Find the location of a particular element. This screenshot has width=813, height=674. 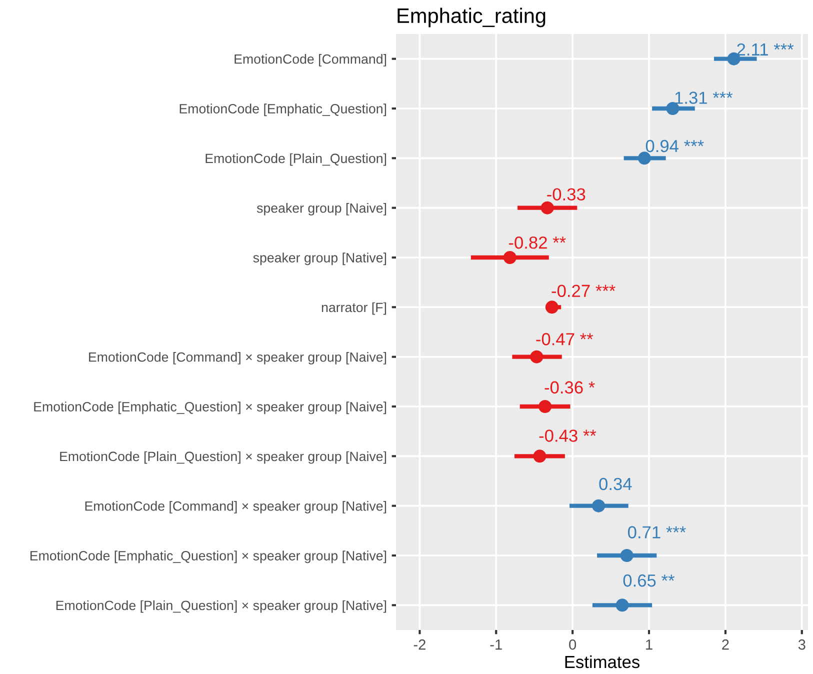

data-label: 0.34 is located at coordinates (615, 484).